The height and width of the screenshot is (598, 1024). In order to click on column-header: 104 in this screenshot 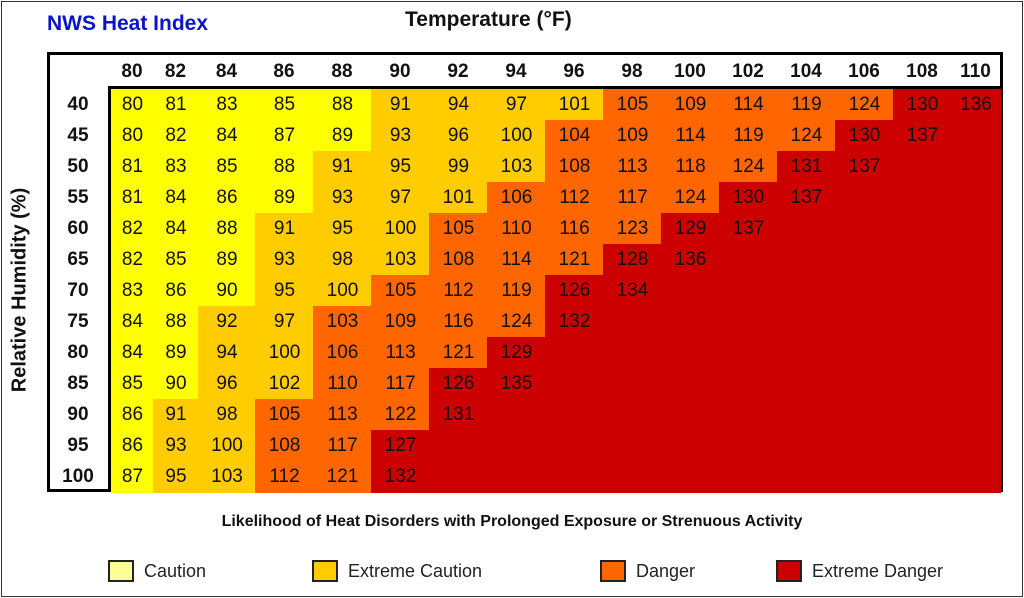, I will do `click(806, 71)`.